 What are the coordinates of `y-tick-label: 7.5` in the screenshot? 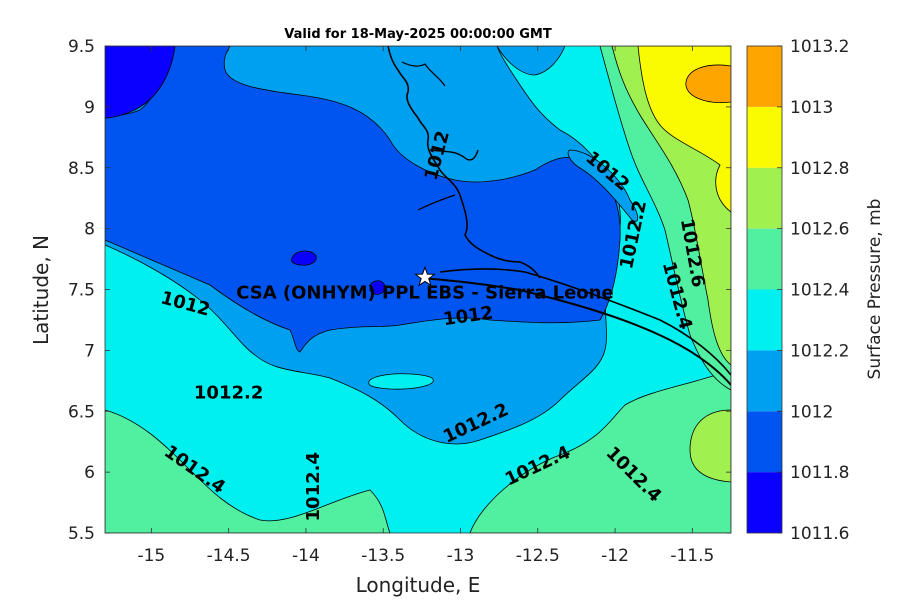 It's located at (81, 291).